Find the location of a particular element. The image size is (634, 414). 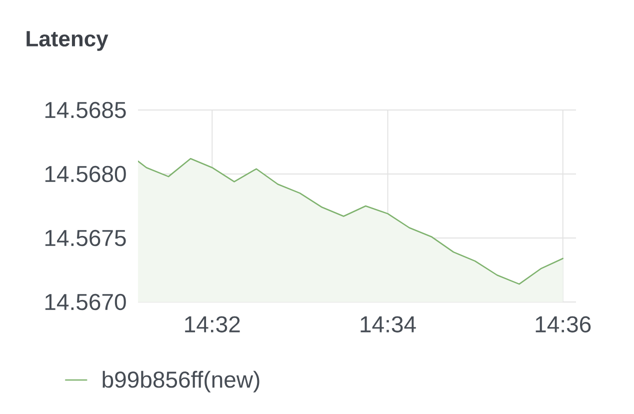

legend-label: b99b856ff(new) is located at coordinates (181, 381).